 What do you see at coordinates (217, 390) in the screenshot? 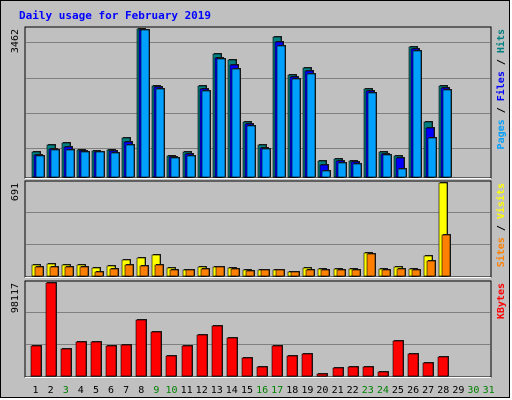
I see `x-tick-label: 13` at bounding box center [217, 390].